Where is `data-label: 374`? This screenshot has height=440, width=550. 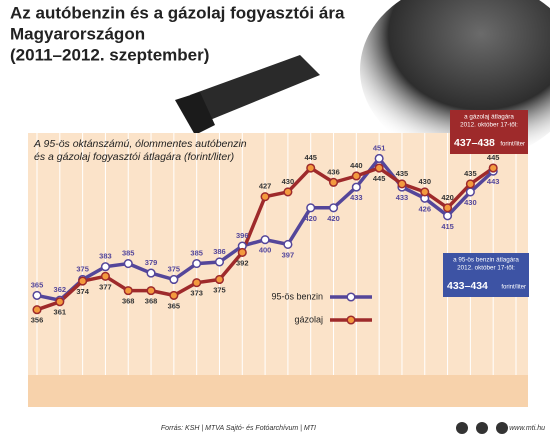
data-label: 374 is located at coordinates (82, 291).